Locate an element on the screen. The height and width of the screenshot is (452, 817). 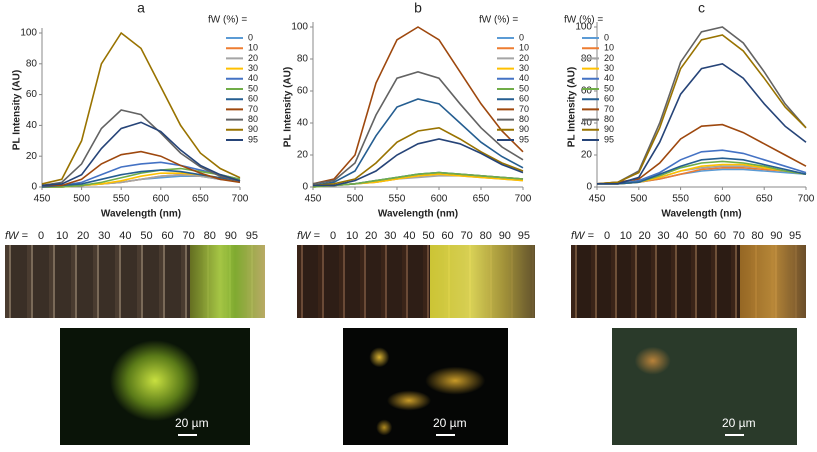
strip-value: 90 is located at coordinates (231, 236).